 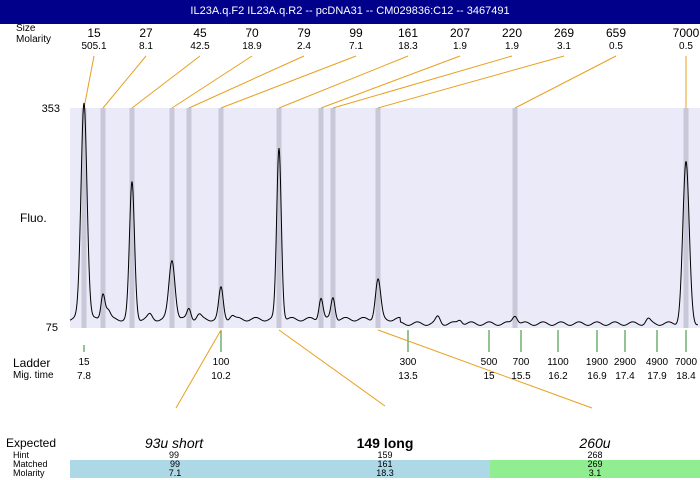 What do you see at coordinates (34, 39) in the screenshot?
I see `molarity-row-label: Molarity` at bounding box center [34, 39].